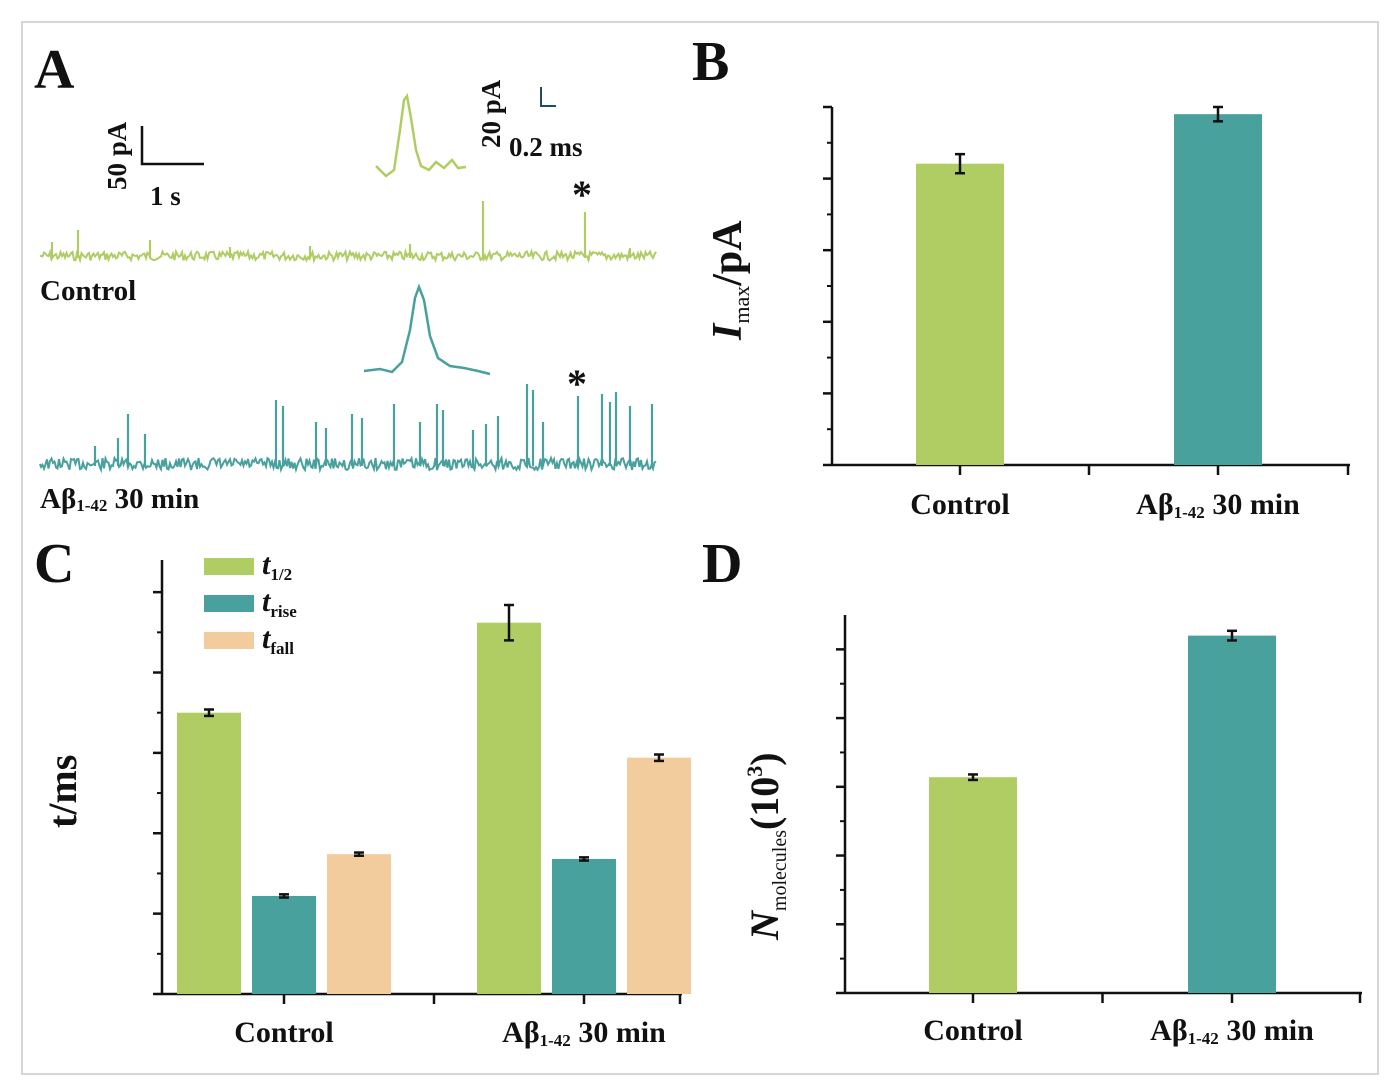 The image size is (1400, 1088). What do you see at coordinates (1203, 1038) in the screenshot?
I see `chart-d-category-label-sub: 1-42` at bounding box center [1203, 1038].